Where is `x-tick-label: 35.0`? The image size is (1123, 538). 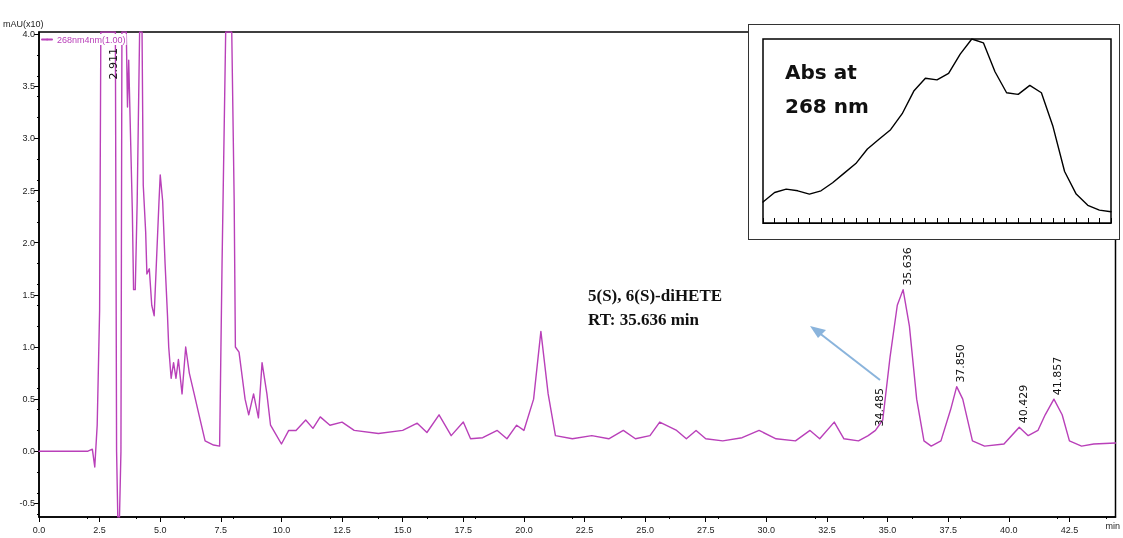
x-tick-label: 35.0 is located at coordinates (887, 529).